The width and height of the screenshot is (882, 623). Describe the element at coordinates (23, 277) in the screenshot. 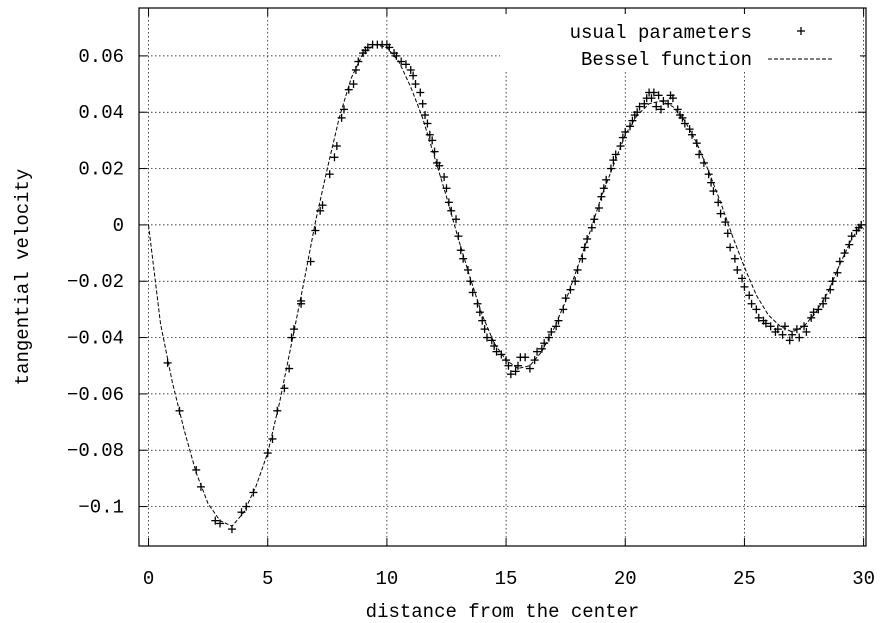

I see `y-axis-label: tangential velocity` at that location.